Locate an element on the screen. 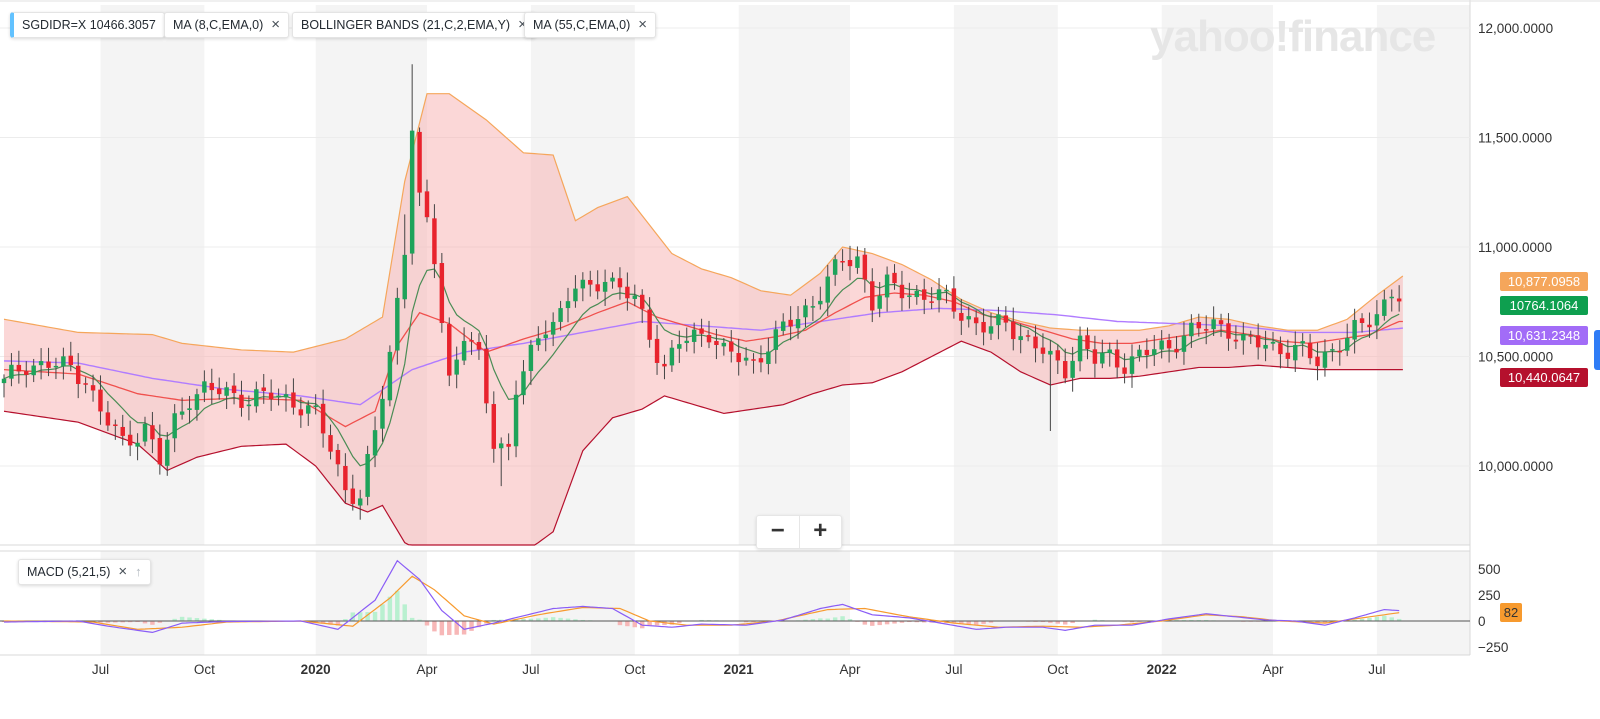 The width and height of the screenshot is (1600, 719). date-tick-label: Jul is located at coordinates (100, 669).